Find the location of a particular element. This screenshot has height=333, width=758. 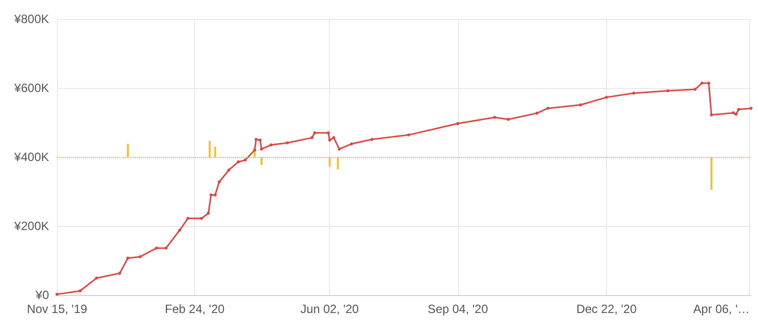

x-tick-label: Dec 22, '20 is located at coordinates (606, 309).